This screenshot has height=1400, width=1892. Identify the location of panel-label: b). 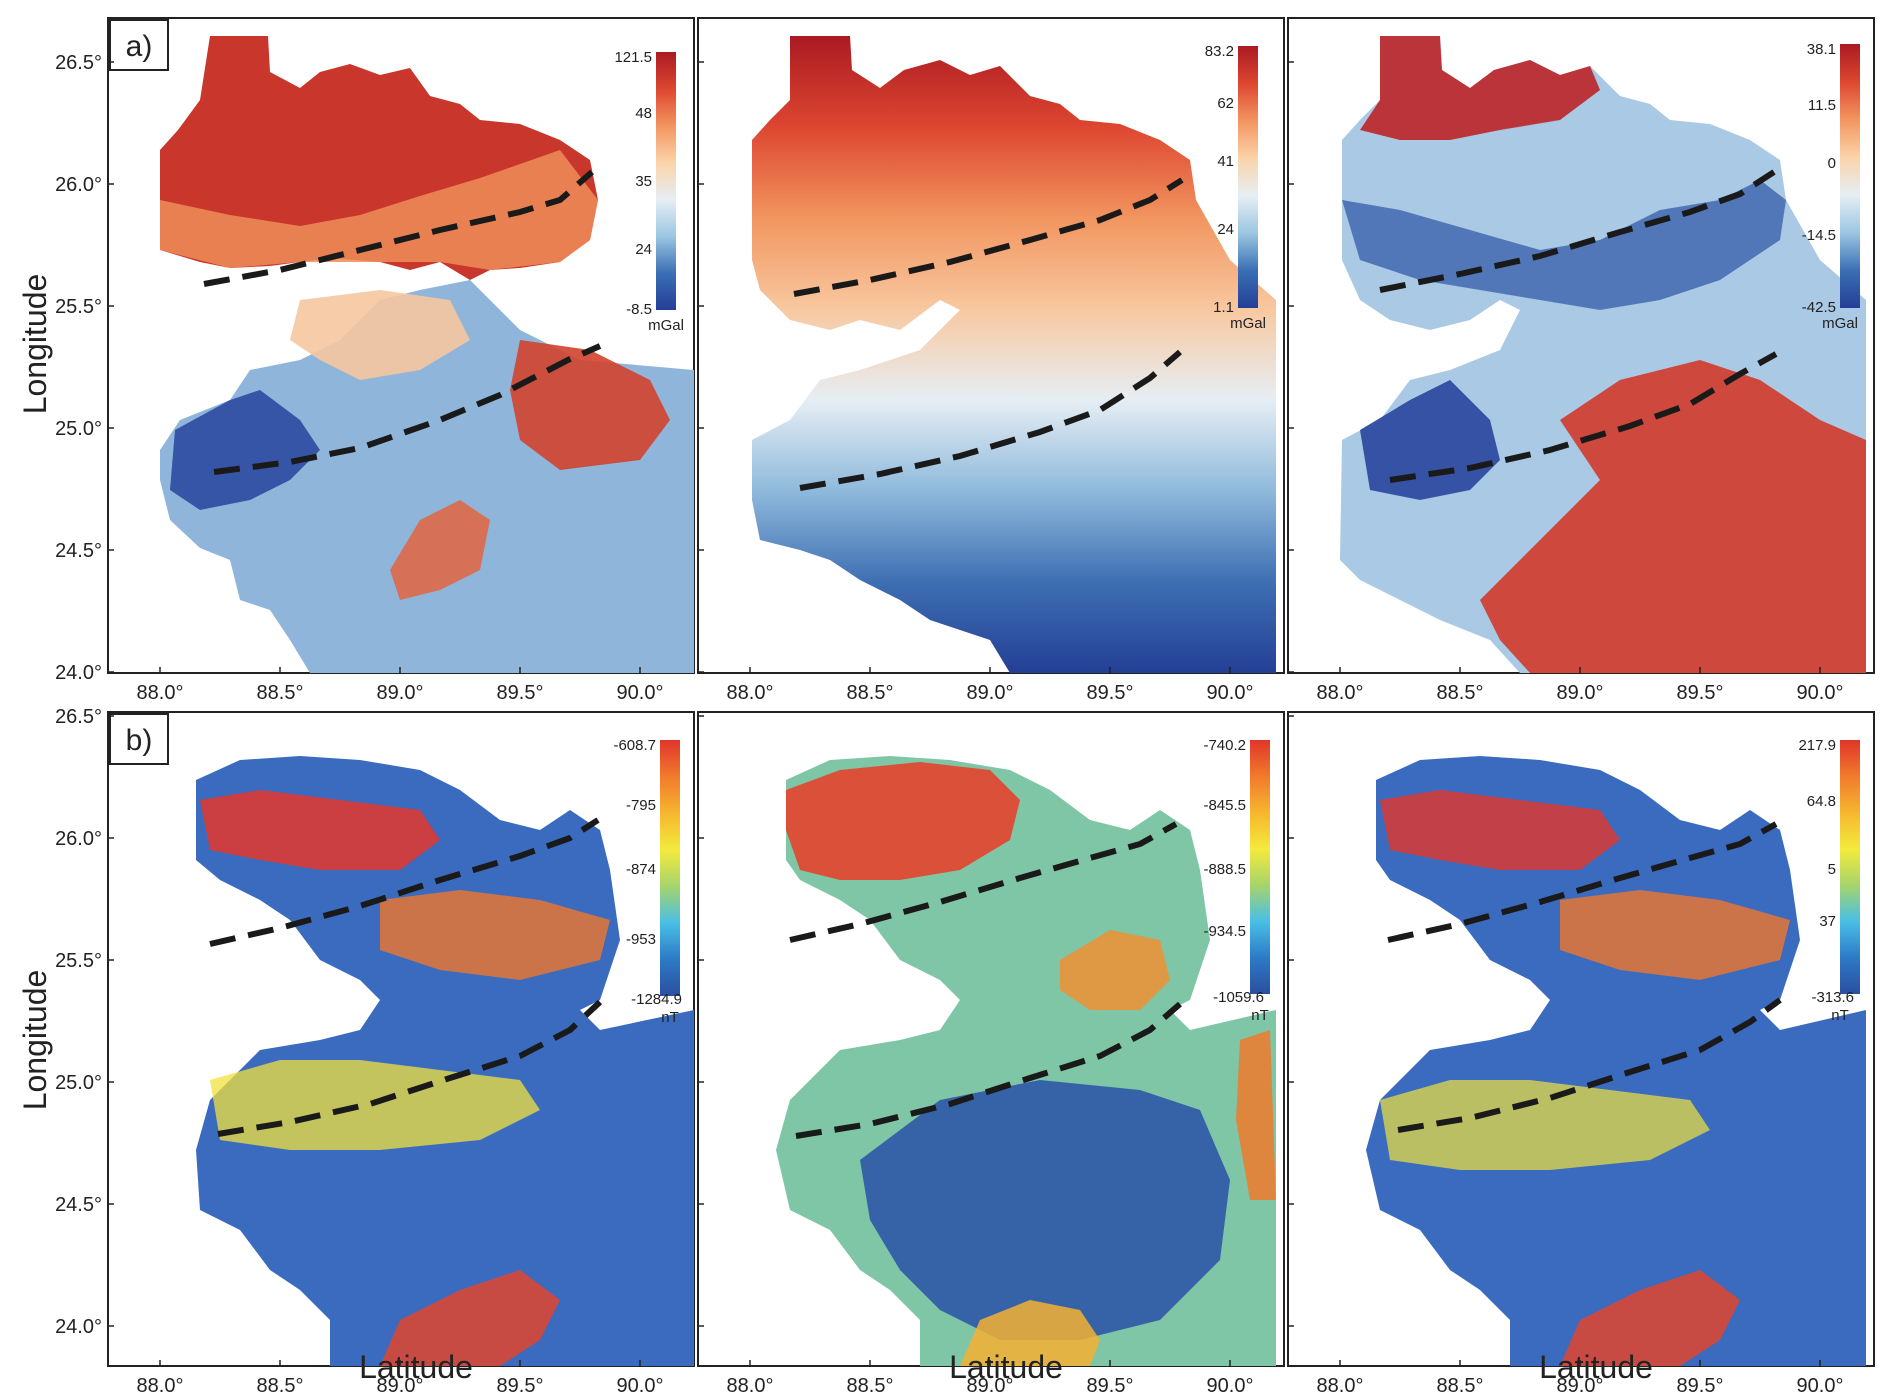
(139, 740).